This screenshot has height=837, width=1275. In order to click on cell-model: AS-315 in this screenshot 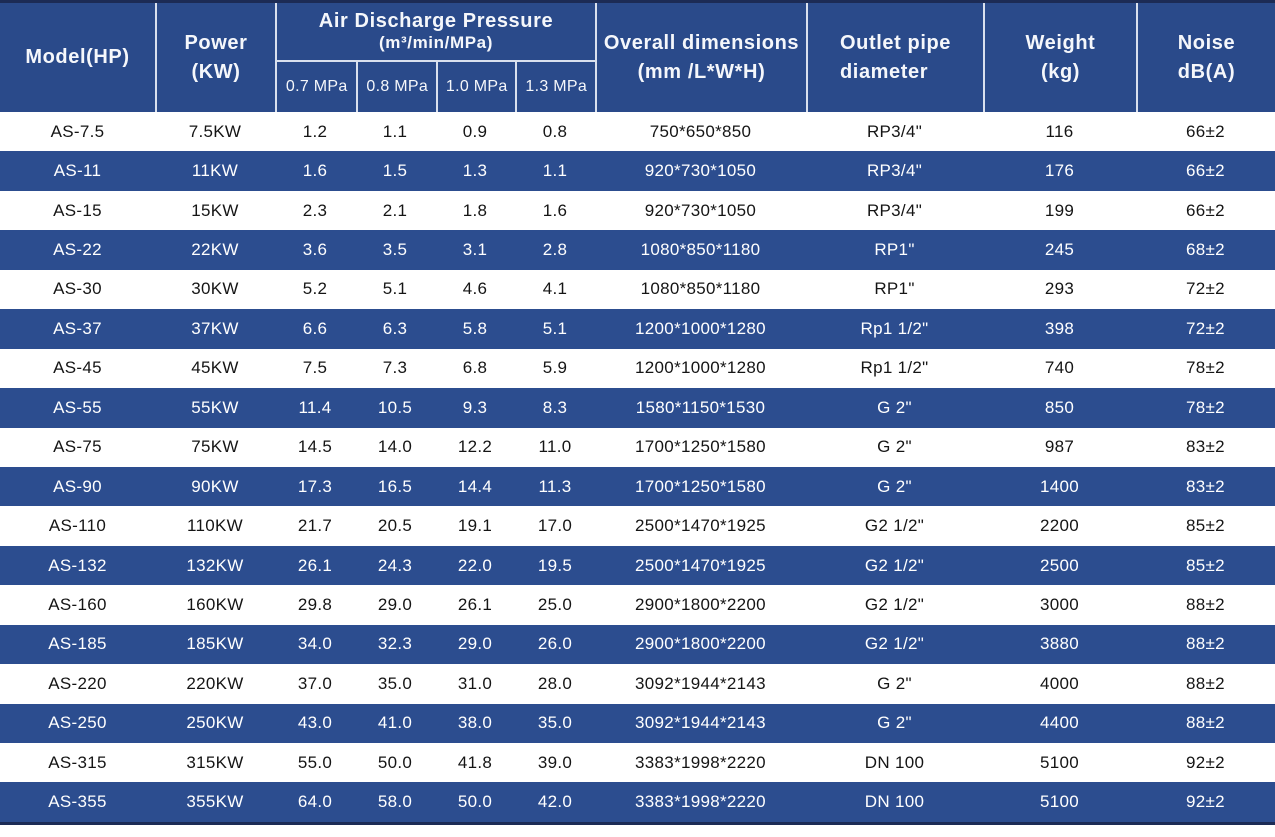, I will do `click(77, 762)`.